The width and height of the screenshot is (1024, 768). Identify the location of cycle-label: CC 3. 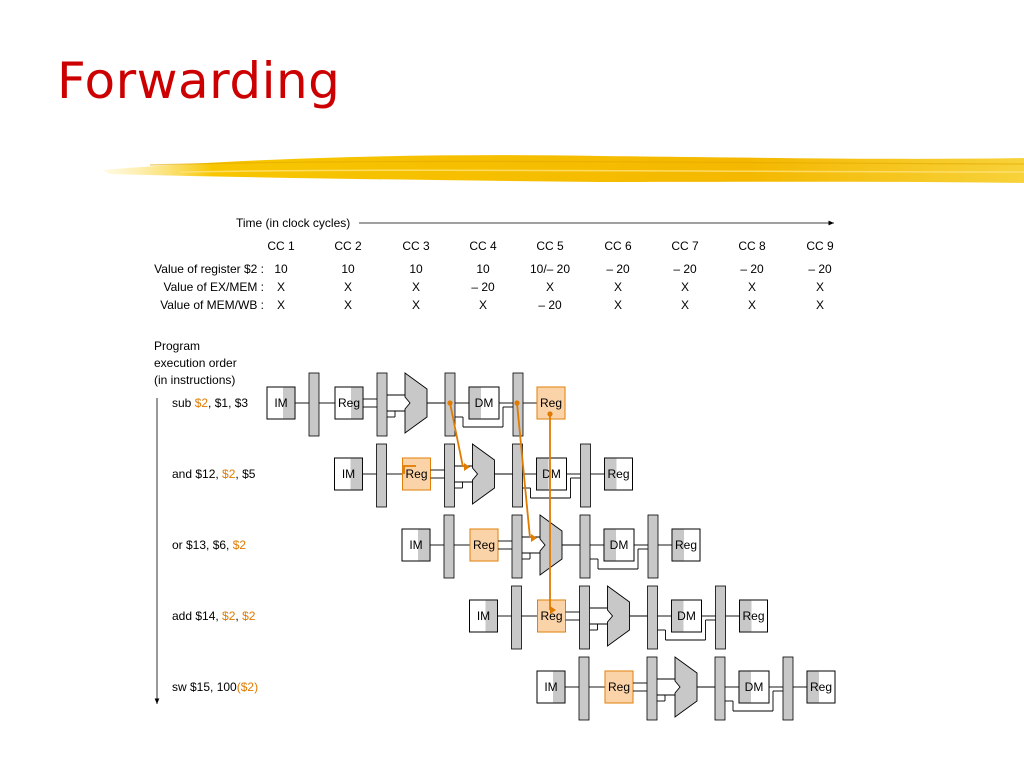
(416, 246).